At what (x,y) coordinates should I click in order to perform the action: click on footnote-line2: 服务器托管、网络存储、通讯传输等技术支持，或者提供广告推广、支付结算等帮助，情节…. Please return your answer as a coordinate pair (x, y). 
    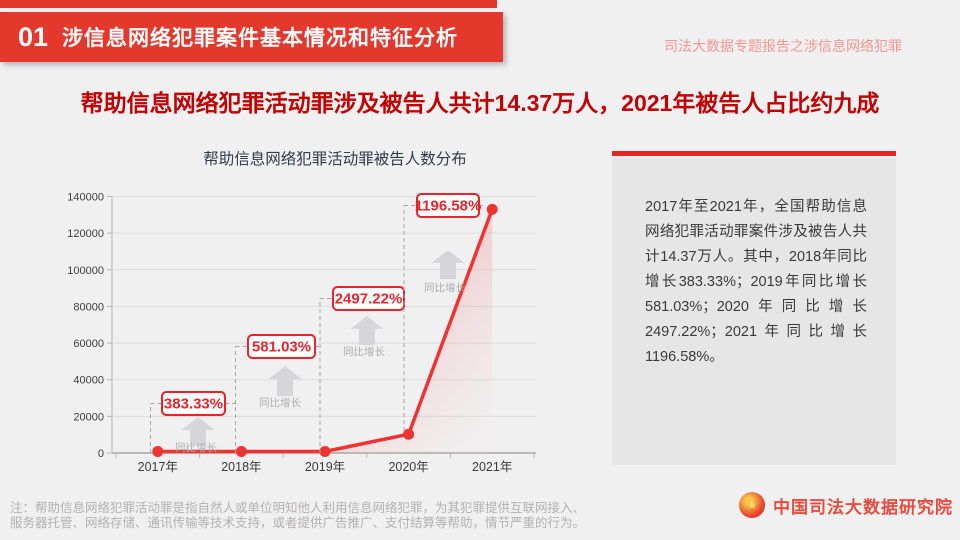
    Looking at the image, I should click on (298, 523).